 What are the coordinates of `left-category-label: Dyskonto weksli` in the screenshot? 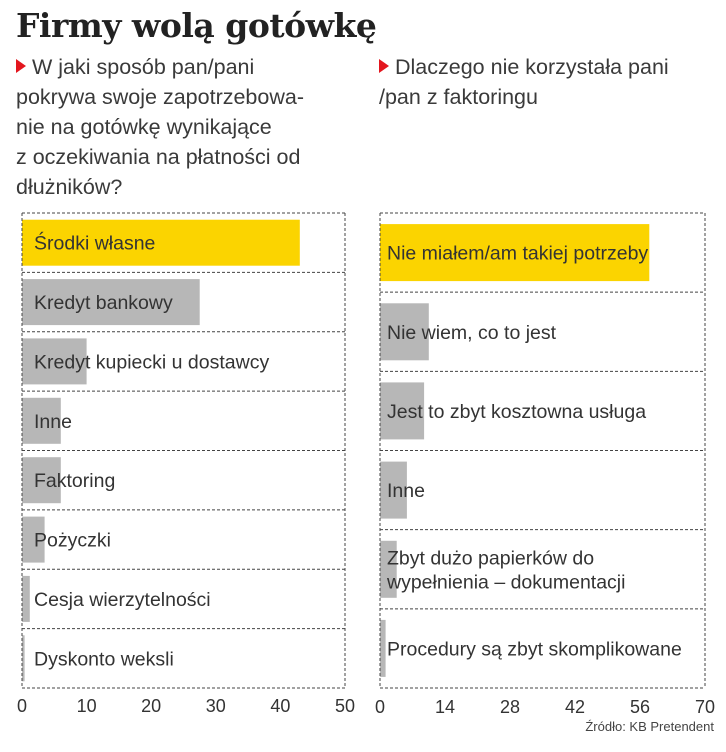 It's located at (104, 659).